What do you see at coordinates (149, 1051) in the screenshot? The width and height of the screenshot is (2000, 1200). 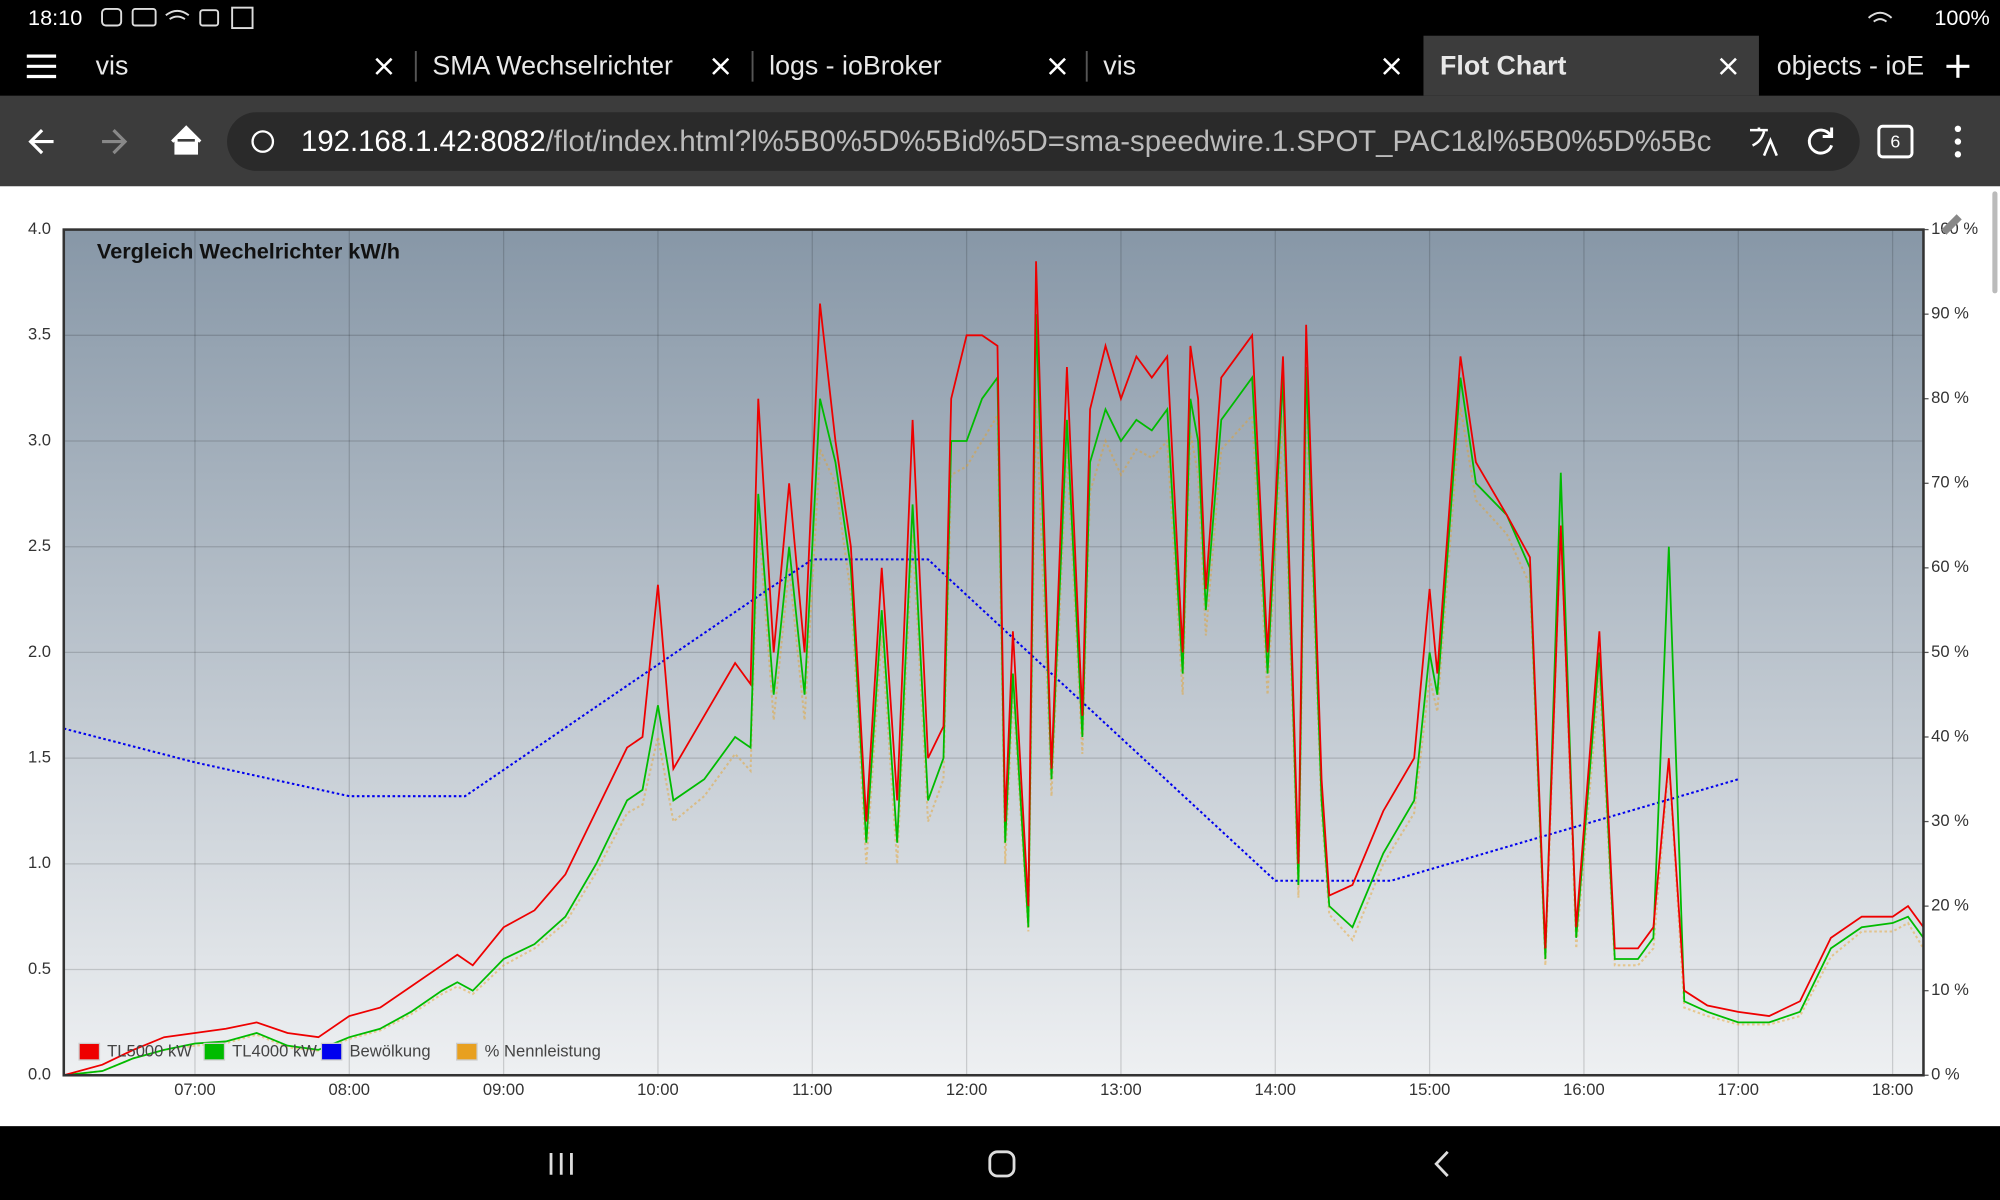 I see `legend-label: TL5000 kW` at bounding box center [149, 1051].